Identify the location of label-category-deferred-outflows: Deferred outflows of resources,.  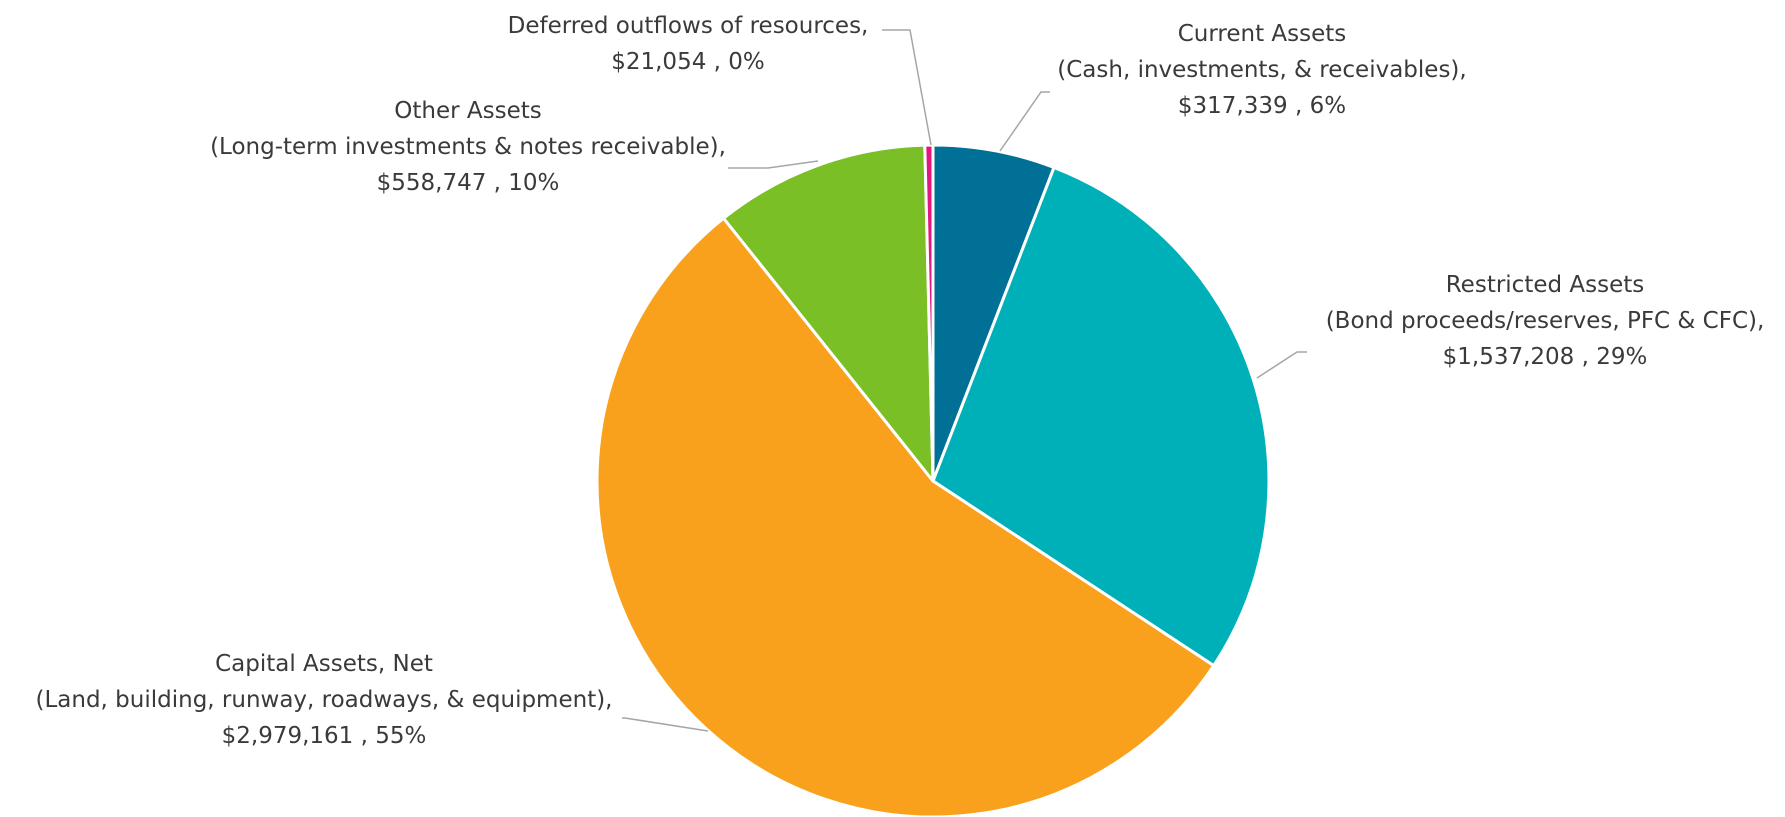
(688, 26).